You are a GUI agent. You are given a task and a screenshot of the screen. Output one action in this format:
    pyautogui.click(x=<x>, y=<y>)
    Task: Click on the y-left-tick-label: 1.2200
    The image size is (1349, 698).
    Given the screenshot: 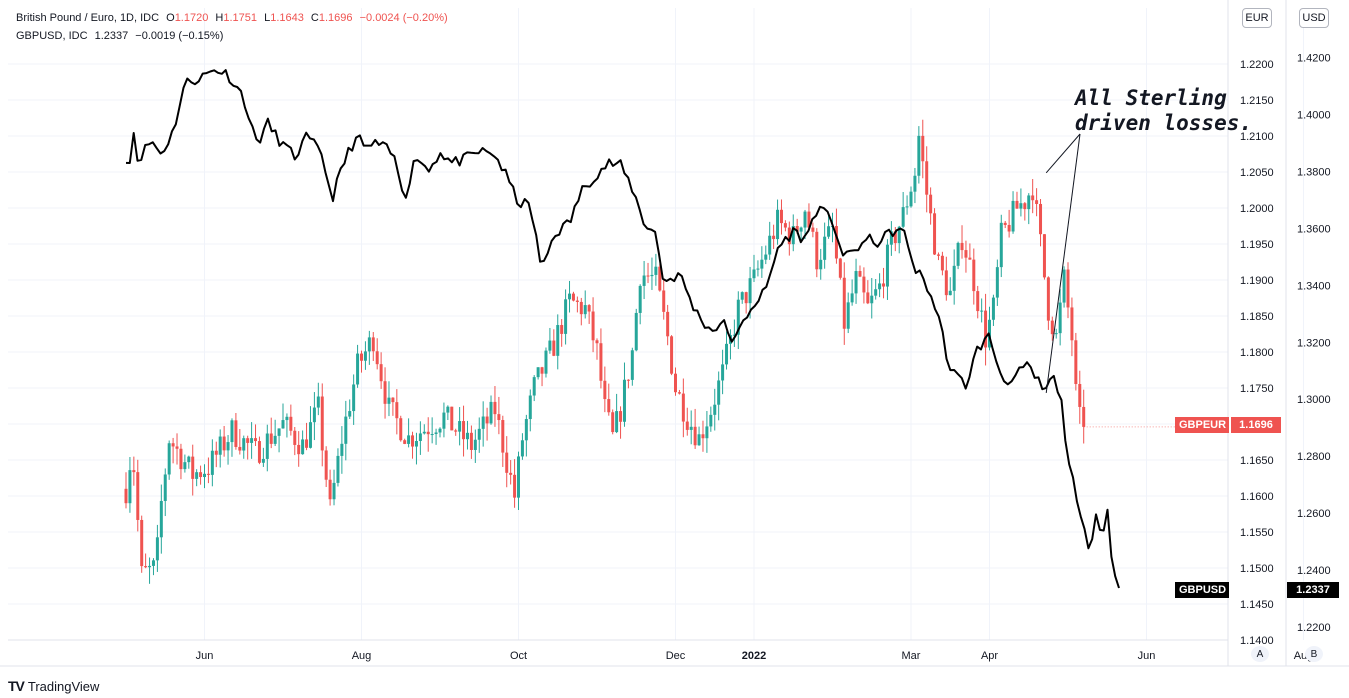 What is the action you would take?
    pyautogui.click(x=1257, y=65)
    